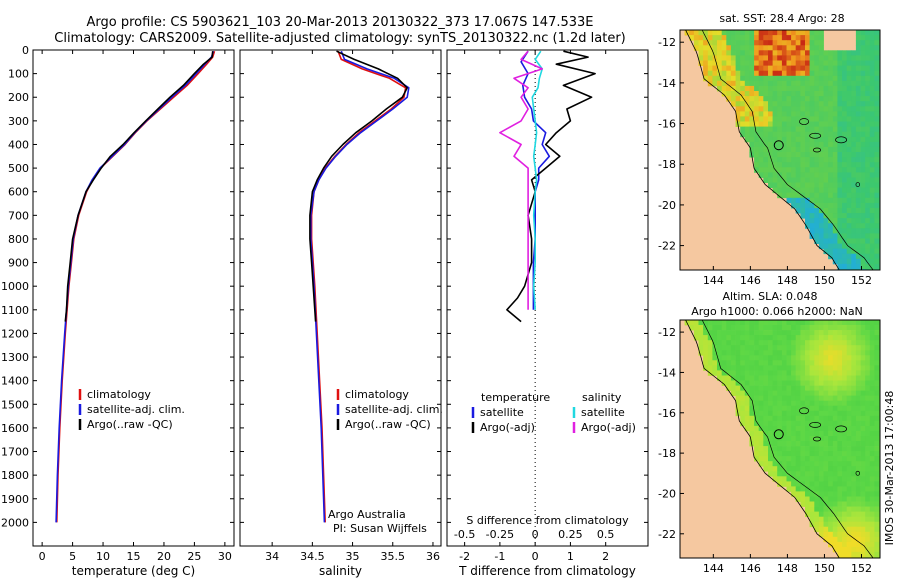 The width and height of the screenshot is (900, 580). What do you see at coordinates (667, 534) in the screenshot?
I see `sla_map-ytick-label: -22` at bounding box center [667, 534].